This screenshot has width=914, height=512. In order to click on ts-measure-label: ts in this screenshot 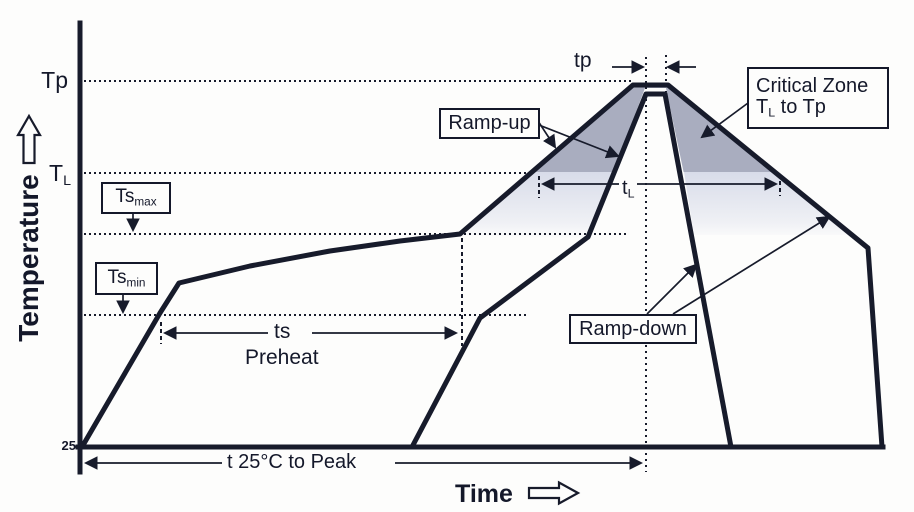, I will do `click(282, 332)`.